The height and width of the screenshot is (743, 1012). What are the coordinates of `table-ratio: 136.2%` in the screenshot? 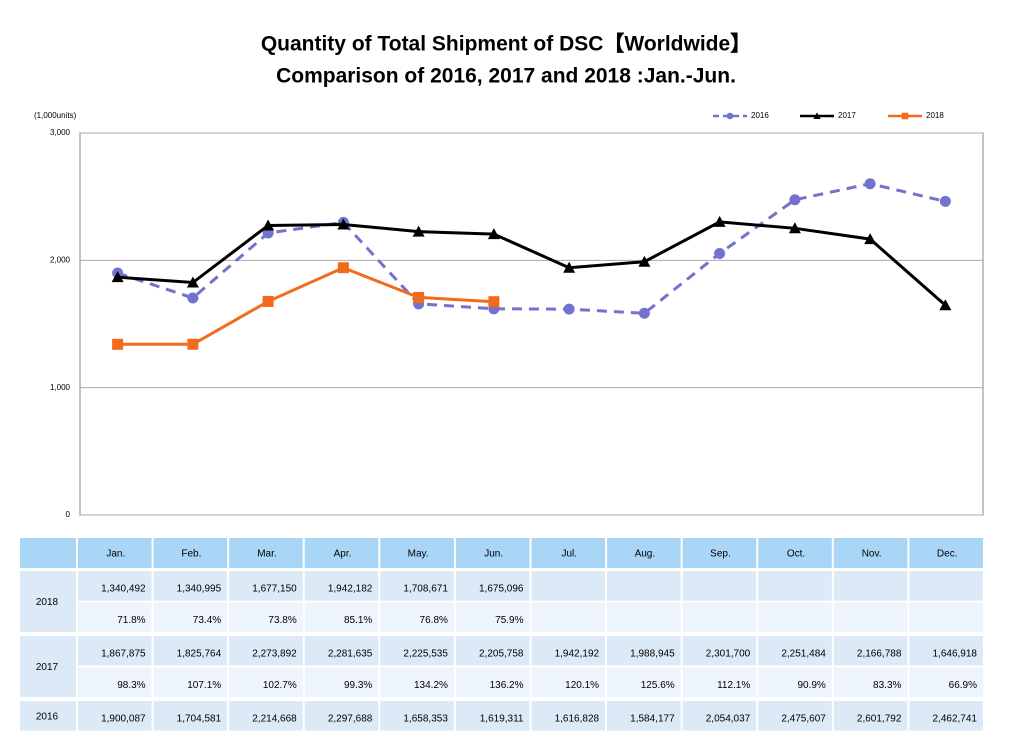 It's located at (507, 685).